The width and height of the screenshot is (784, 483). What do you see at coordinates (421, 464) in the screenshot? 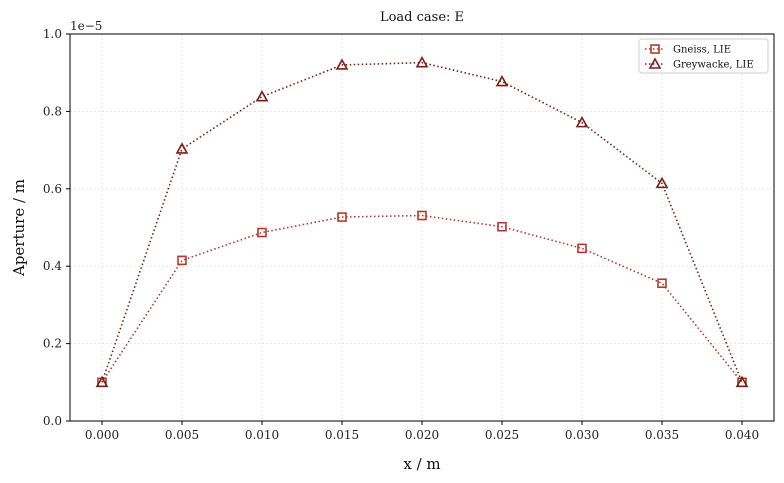
I see `x-axis-label: x / m` at bounding box center [421, 464].